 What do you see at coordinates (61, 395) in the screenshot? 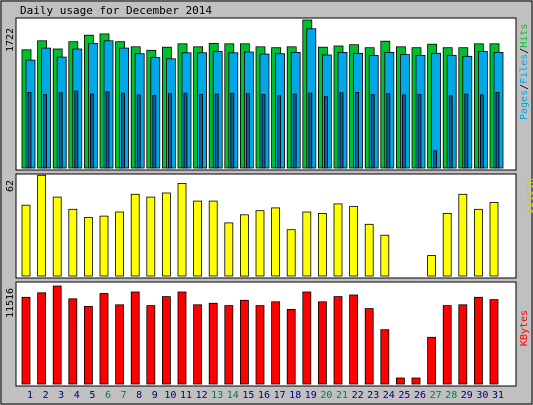
I see `x-tick-label-day-3: 3` at bounding box center [61, 395].